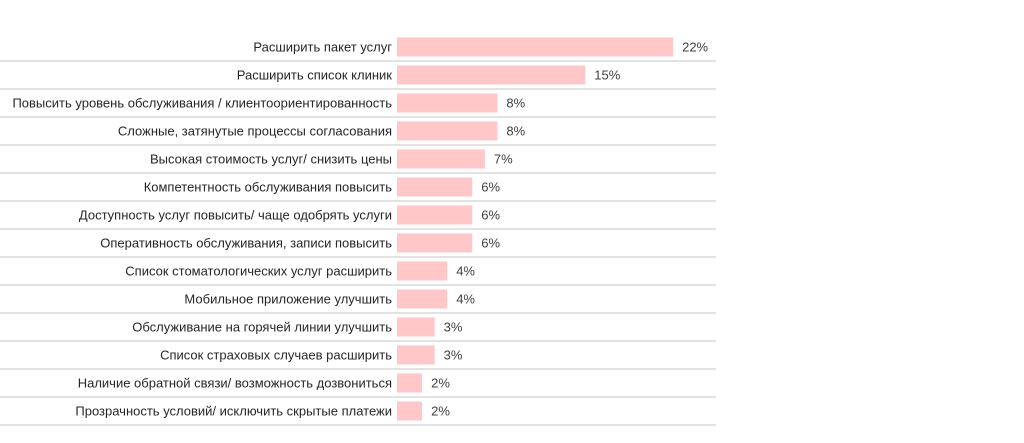 Image resolution: width=1024 pixels, height=443 pixels. What do you see at coordinates (288, 299) in the screenshot?
I see `category-label: Мобильное приложение улучшить` at bounding box center [288, 299].